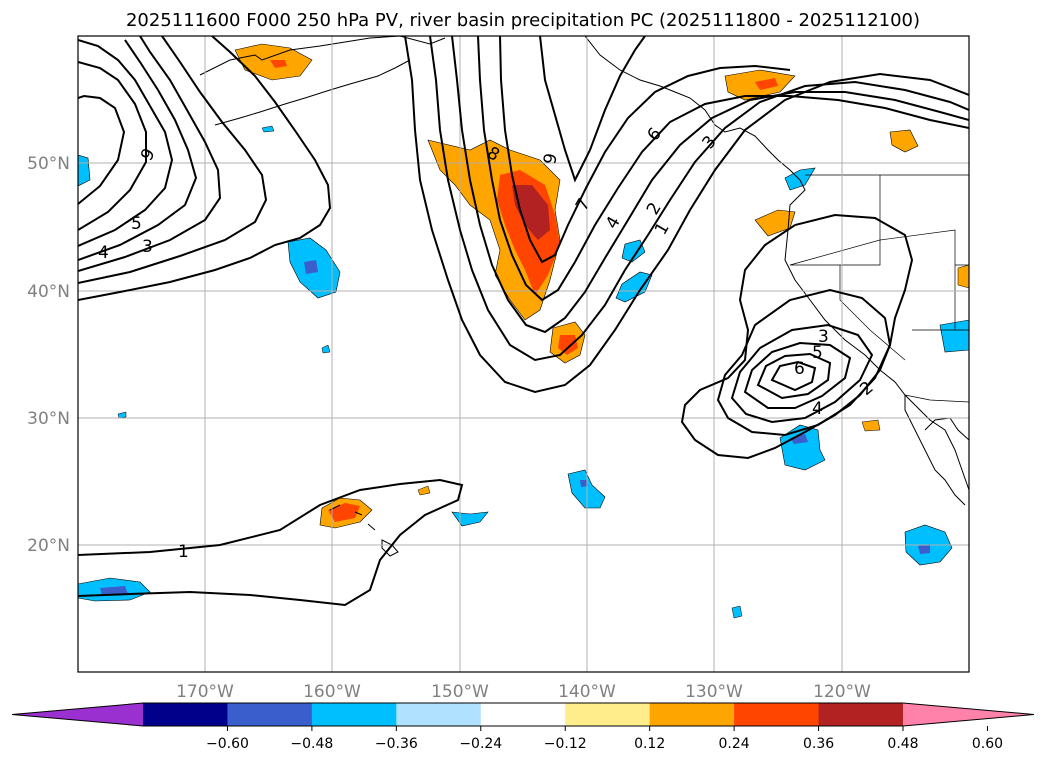  What do you see at coordinates (799, 369) in the screenshot?
I see `contour-label: 6` at bounding box center [799, 369].